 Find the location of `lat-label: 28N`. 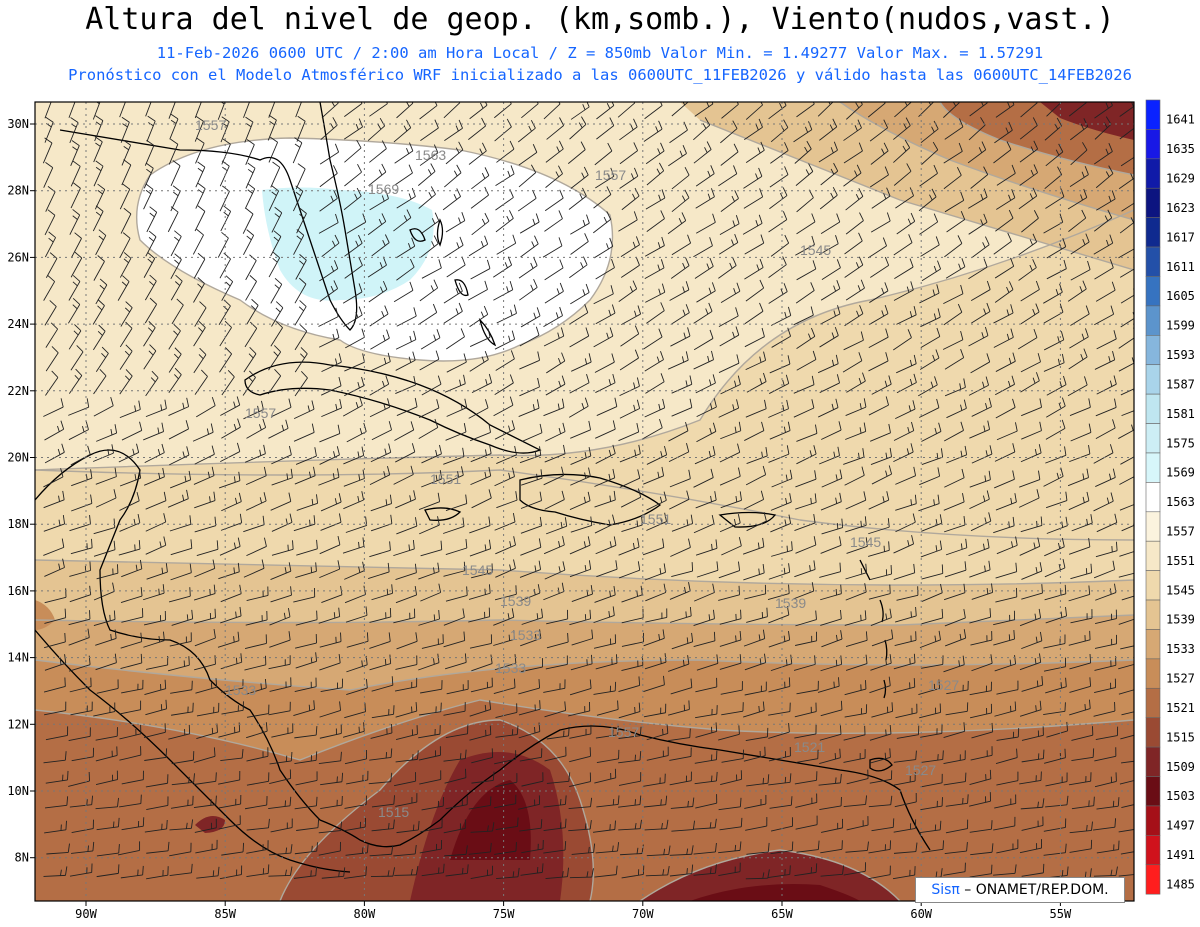

lat-label: 28N is located at coordinates (18, 191).